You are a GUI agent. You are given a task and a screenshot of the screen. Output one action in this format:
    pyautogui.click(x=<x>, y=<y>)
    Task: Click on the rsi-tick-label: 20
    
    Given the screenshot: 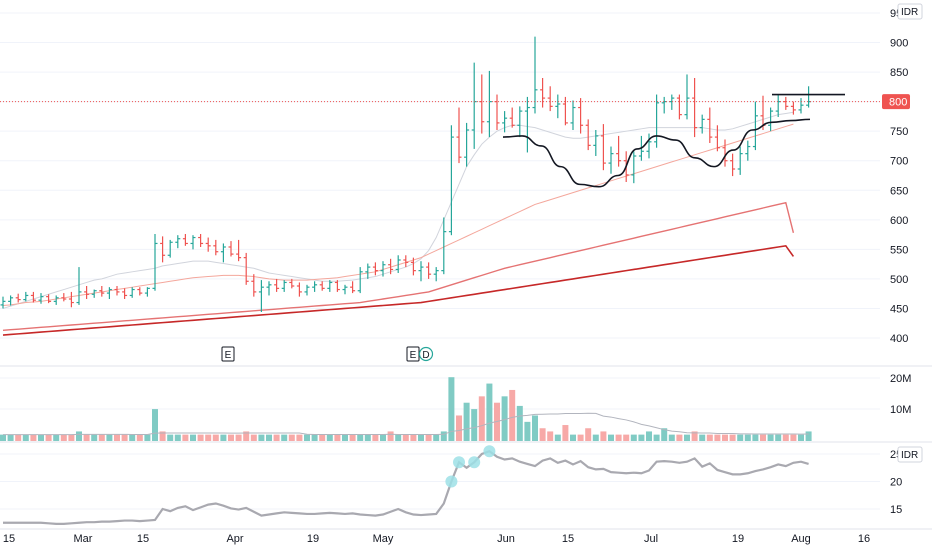 What is the action you would take?
    pyautogui.click(x=896, y=483)
    